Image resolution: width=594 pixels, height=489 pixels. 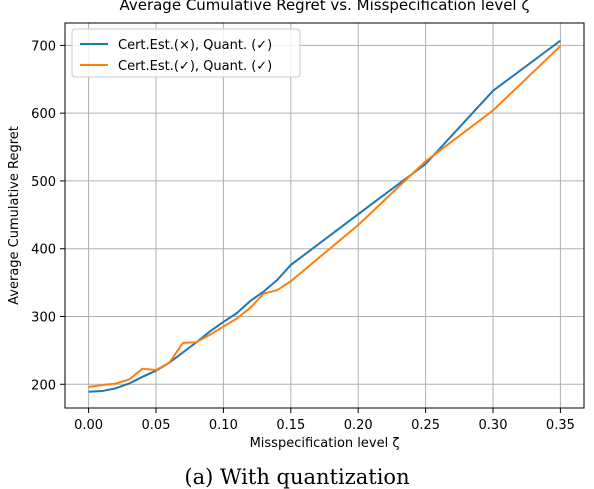 I want to click on x-tick-label: 0.30, so click(x=493, y=425).